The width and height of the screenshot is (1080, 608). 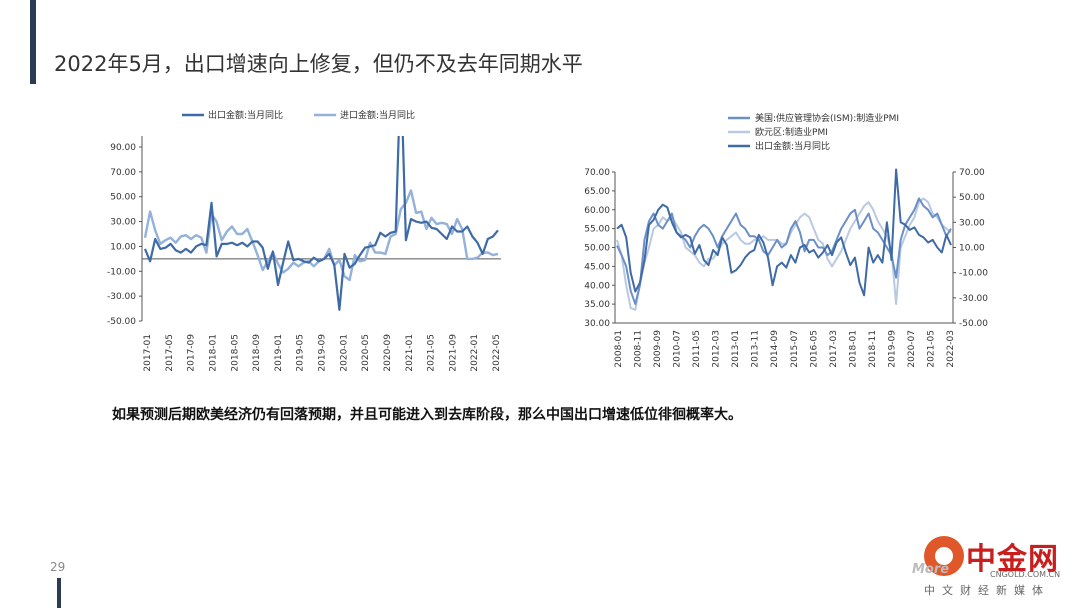 What do you see at coordinates (639, 349) in the screenshot?
I see `x-tick-label: 2008-11` at bounding box center [639, 349].